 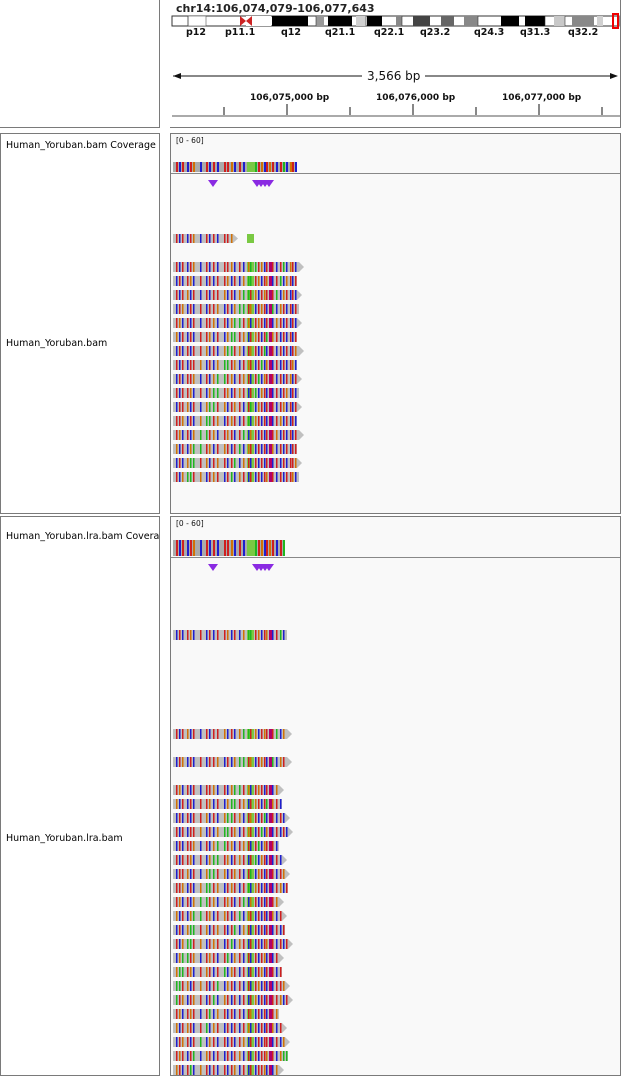 What do you see at coordinates (57, 343) in the screenshot?
I see `bam1-alignment-track-name: Human_Yoruban.bam` at bounding box center [57, 343].